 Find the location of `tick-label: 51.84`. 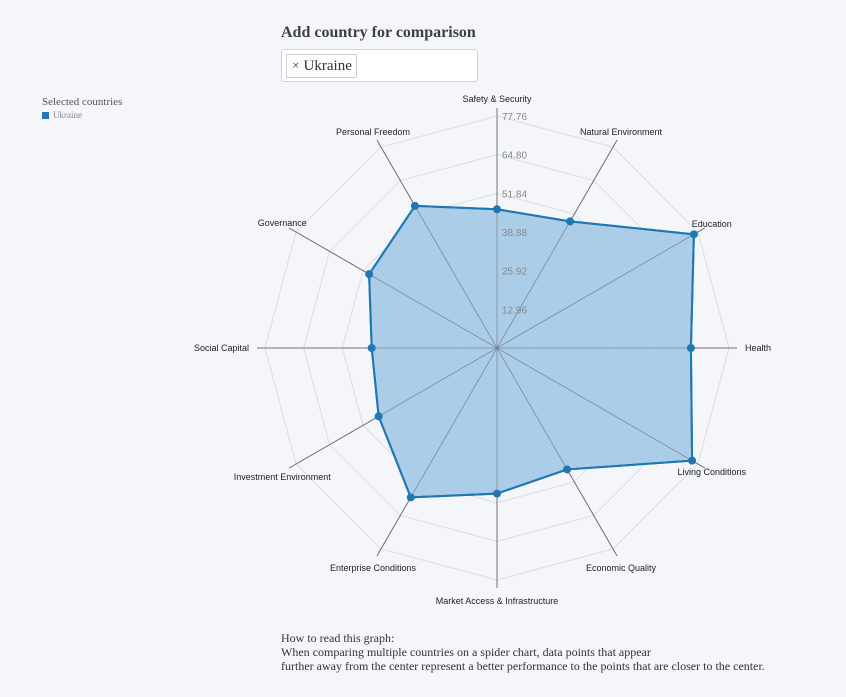

tick-label: 51.84 is located at coordinates (514, 194).